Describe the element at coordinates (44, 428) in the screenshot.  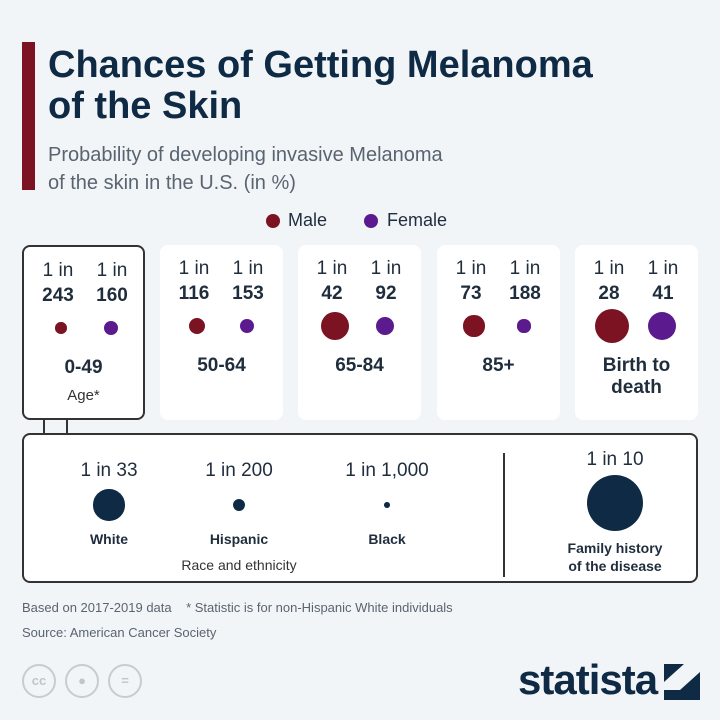
I see `connector-left` at that location.